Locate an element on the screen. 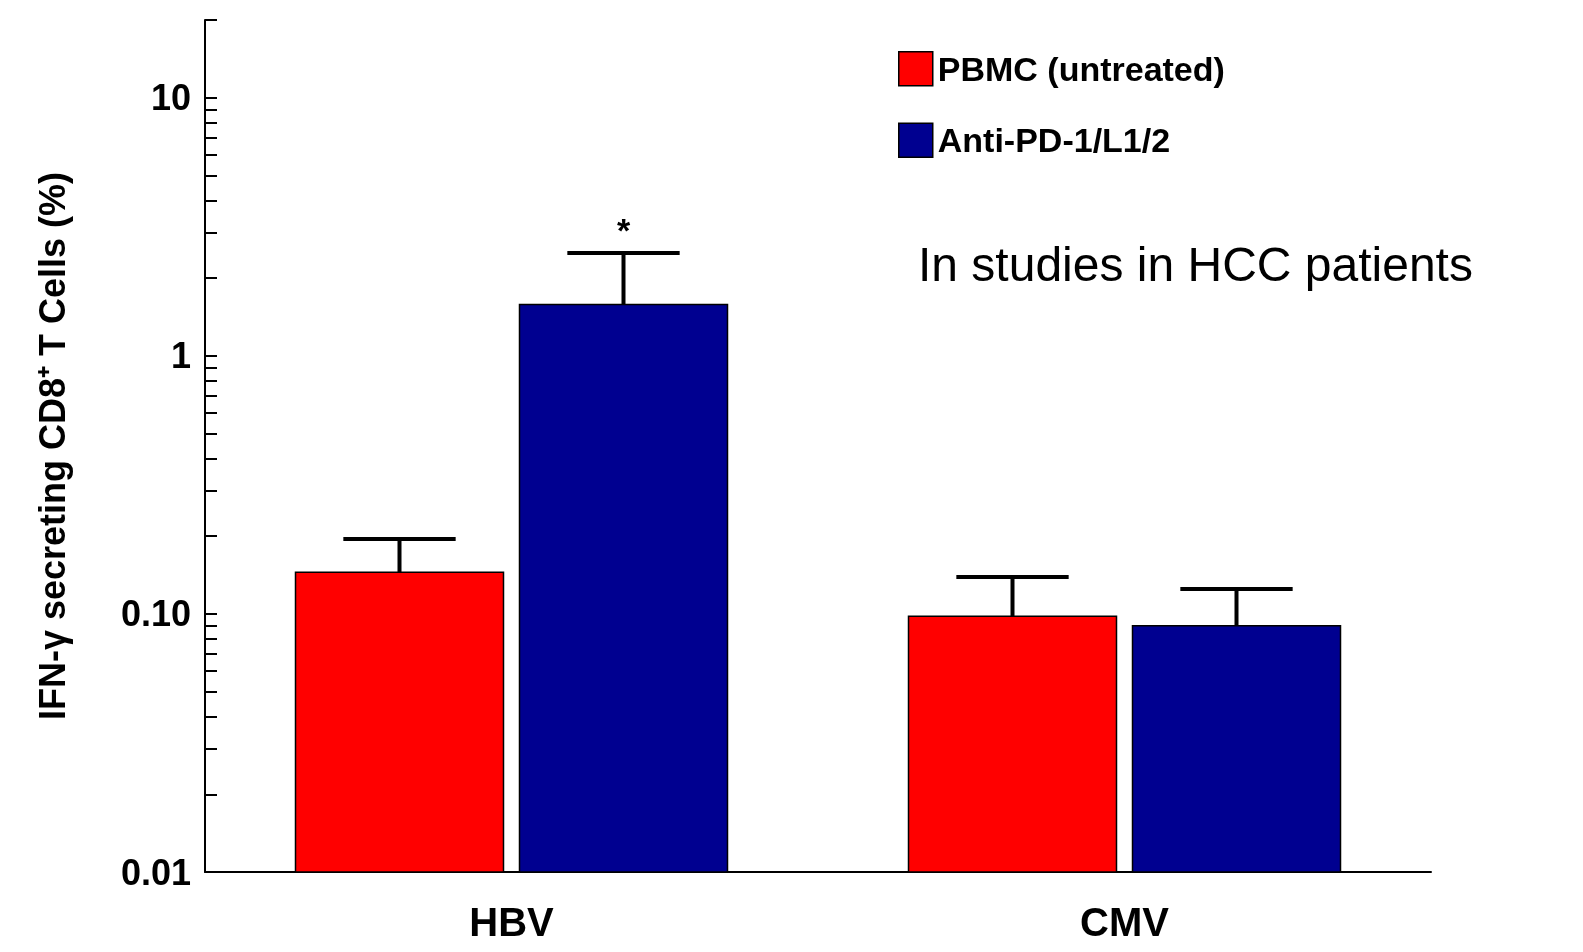  x-tick-label: CMV is located at coordinates (1125, 922).